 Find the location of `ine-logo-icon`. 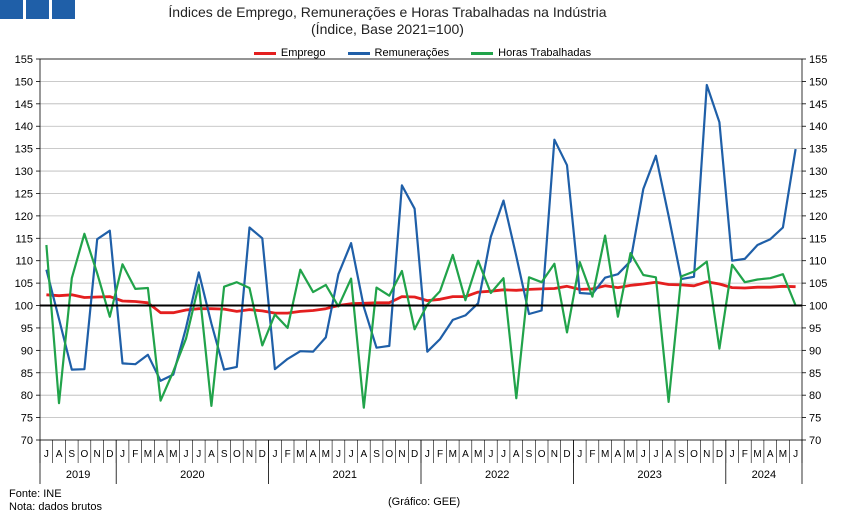

ine-logo-icon is located at coordinates (37, 9).